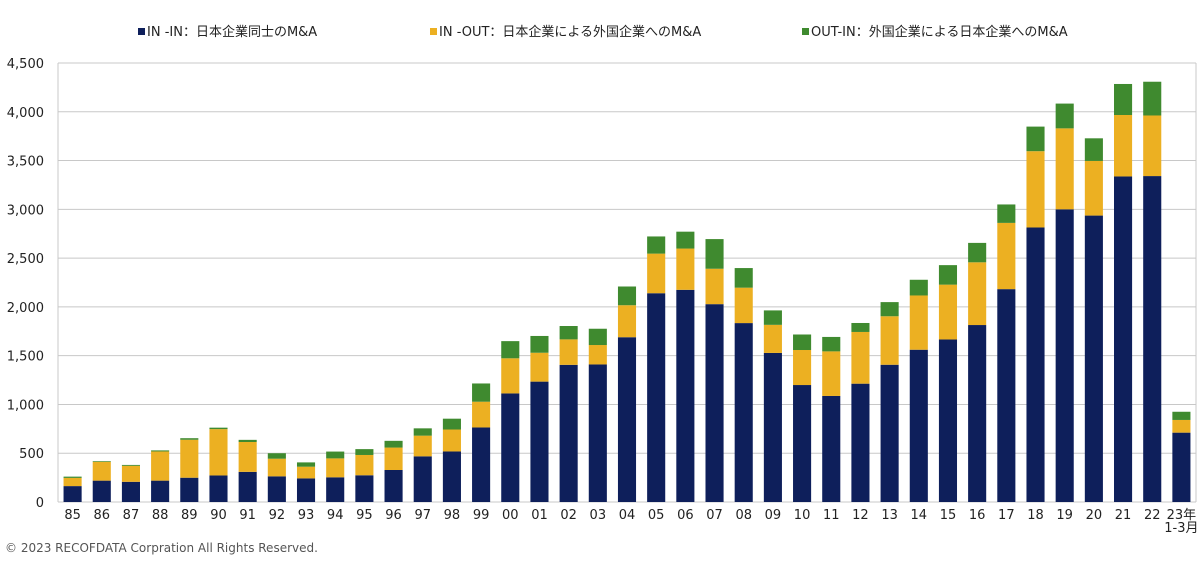 The height and width of the screenshot is (565, 1200). I want to click on x-tick-label: 14, so click(919, 515).